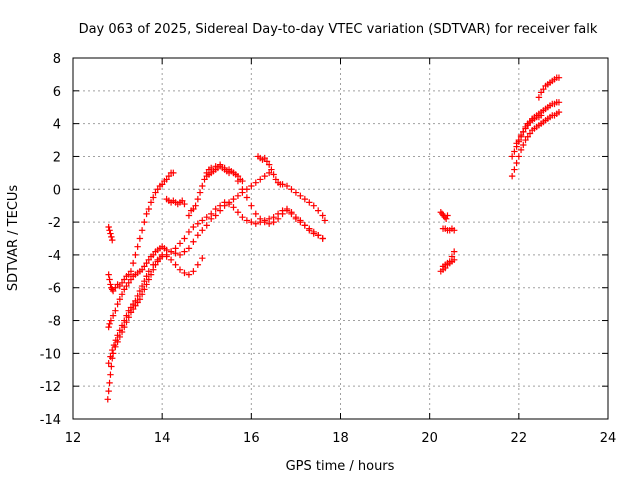  I want to click on y-tick-label: -8, so click(54, 322).